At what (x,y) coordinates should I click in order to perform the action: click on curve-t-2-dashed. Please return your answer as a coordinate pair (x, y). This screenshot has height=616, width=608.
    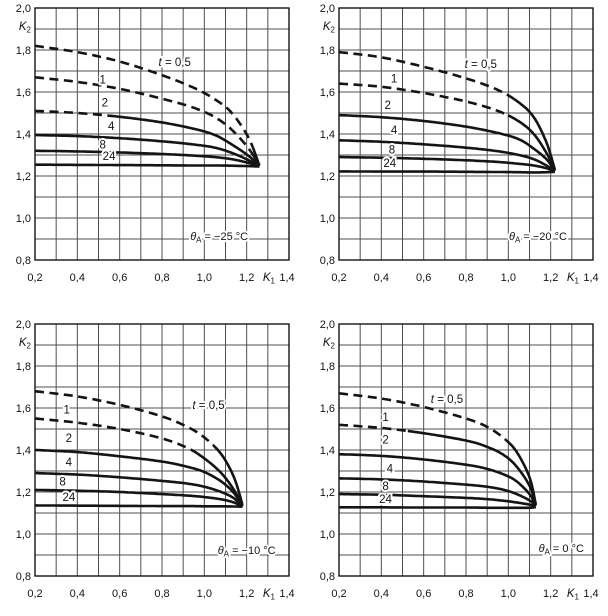
    Looking at the image, I should click on (74, 113).